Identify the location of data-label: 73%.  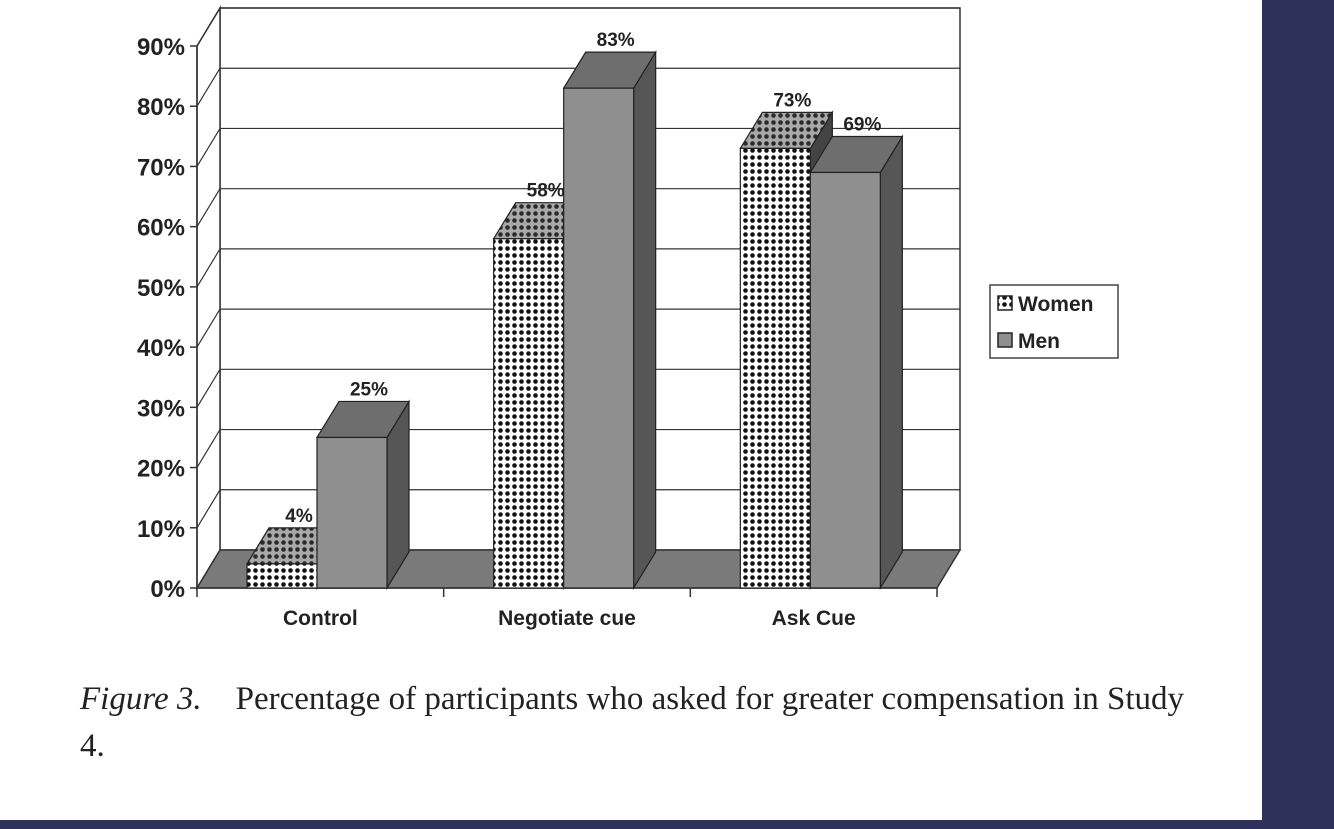
(792, 100).